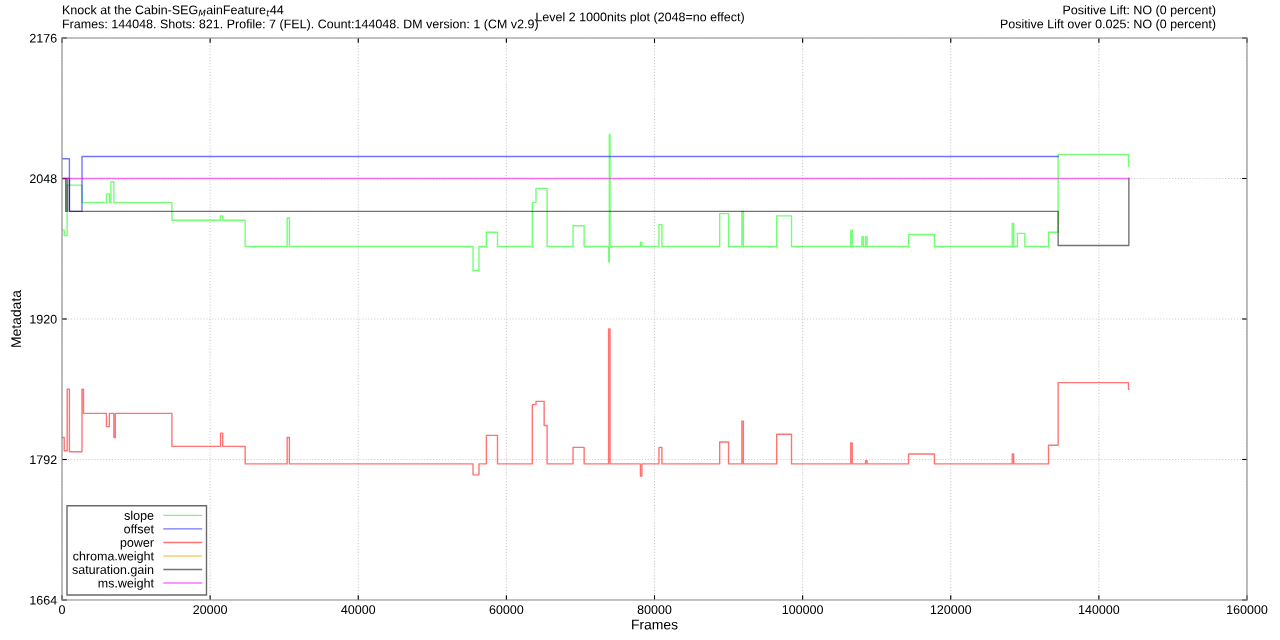 The height and width of the screenshot is (640, 1280). I want to click on x-tick-label: 80000, so click(654, 610).